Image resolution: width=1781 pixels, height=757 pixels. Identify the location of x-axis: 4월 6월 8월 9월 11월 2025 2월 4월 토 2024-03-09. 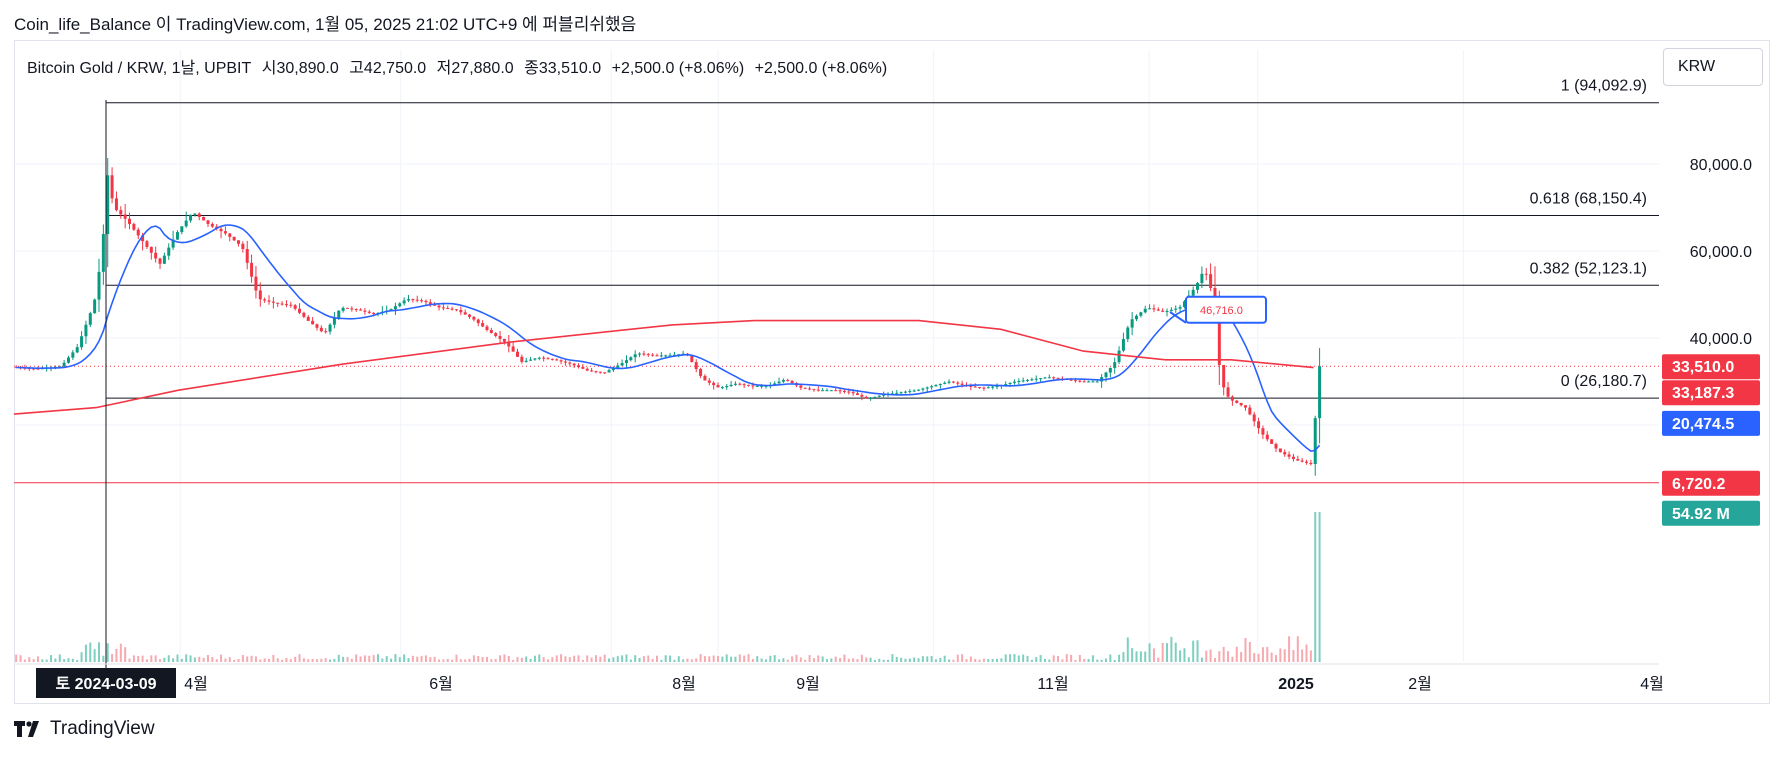
(839, 680).